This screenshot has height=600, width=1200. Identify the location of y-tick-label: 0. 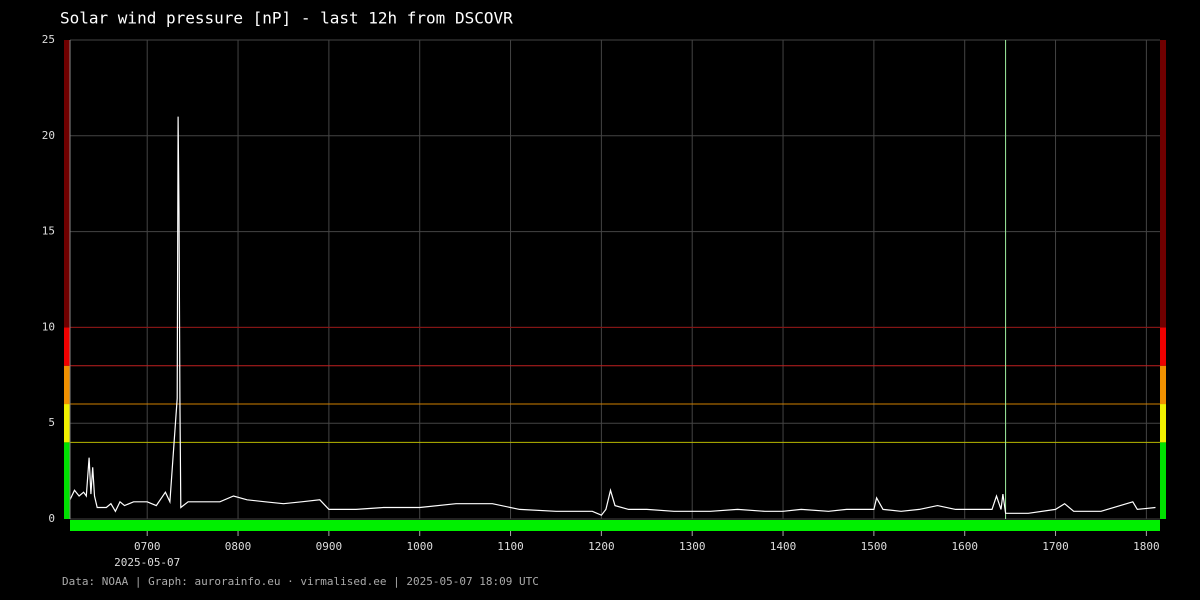
(51, 518).